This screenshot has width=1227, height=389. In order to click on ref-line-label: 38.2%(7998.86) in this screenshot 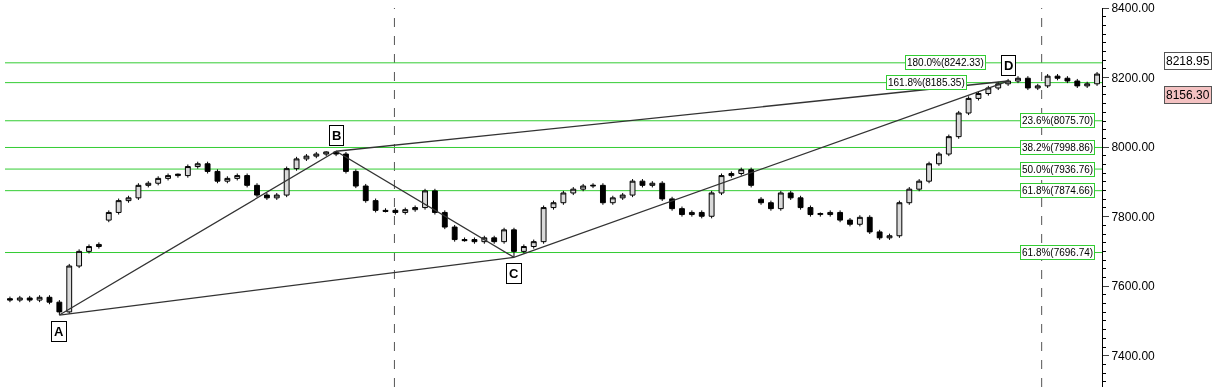, I will do `click(1058, 147)`.